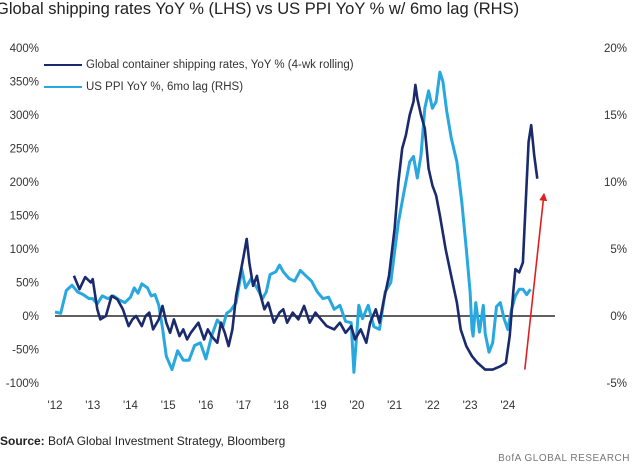 Image resolution: width=636 pixels, height=464 pixels. Describe the element at coordinates (24, 83) in the screenshot. I see `left-tick-label: 350%` at that location.